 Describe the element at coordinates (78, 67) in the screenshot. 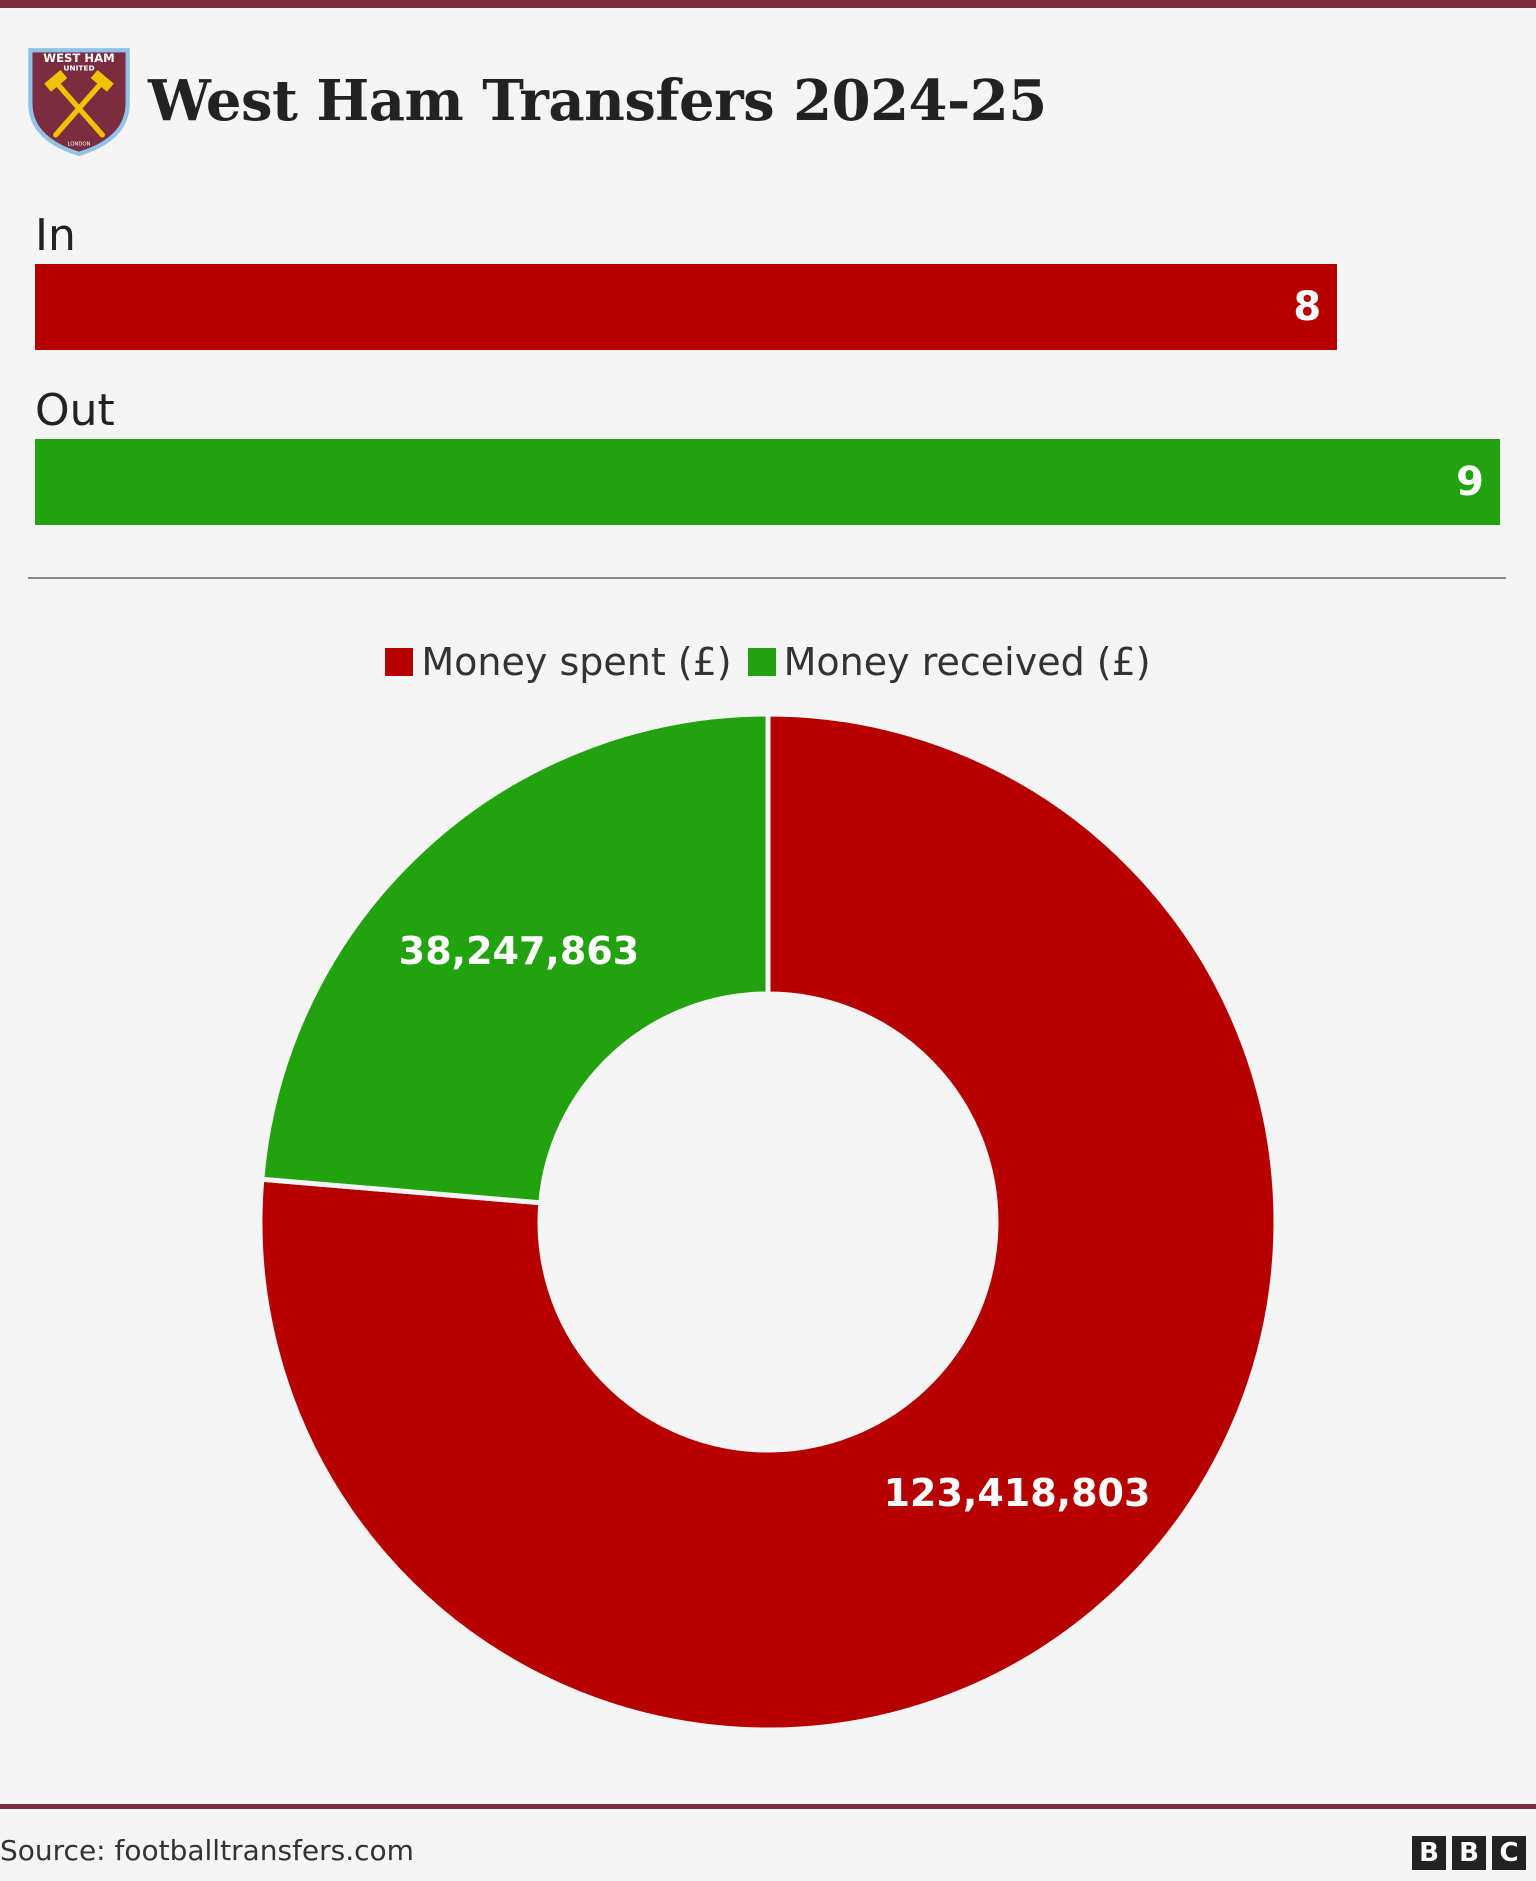

I see `svg-text: UNITED` at that location.